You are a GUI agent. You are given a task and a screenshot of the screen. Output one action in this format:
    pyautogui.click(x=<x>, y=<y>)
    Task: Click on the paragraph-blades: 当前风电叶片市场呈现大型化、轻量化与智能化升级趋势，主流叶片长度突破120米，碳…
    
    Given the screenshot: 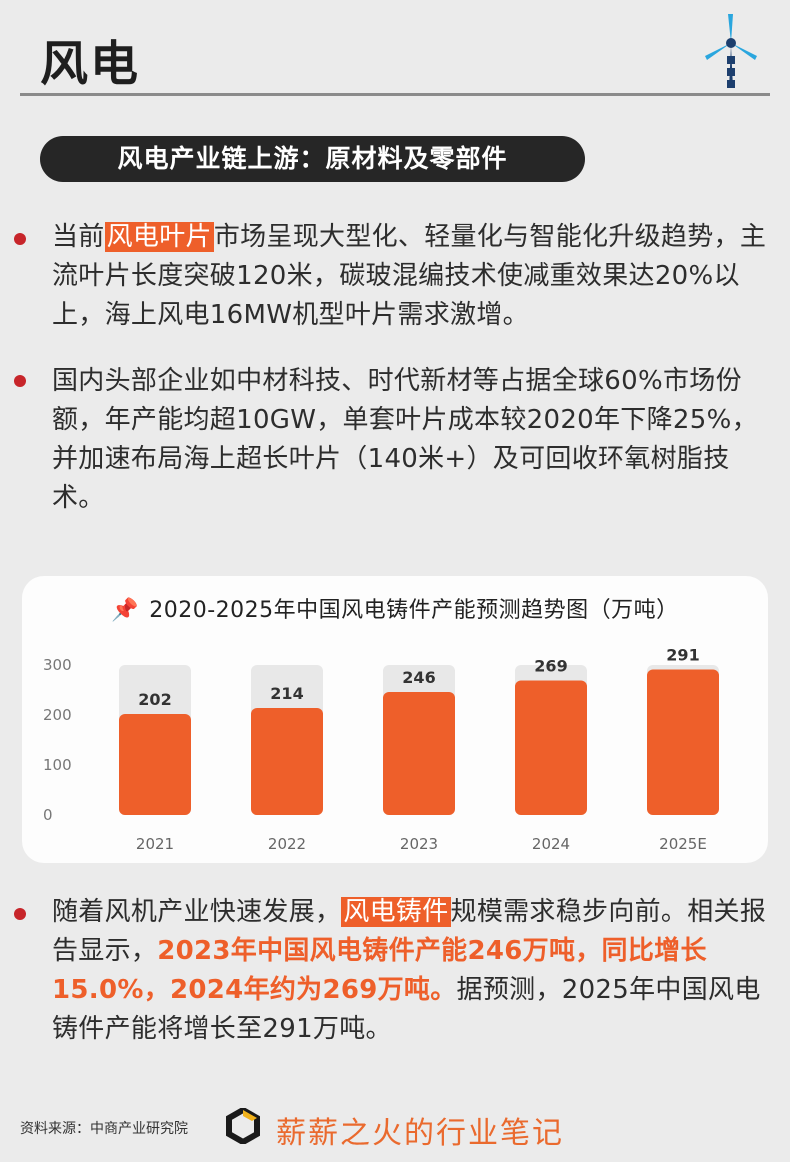 What is the action you would take?
    pyautogui.click(x=411, y=276)
    